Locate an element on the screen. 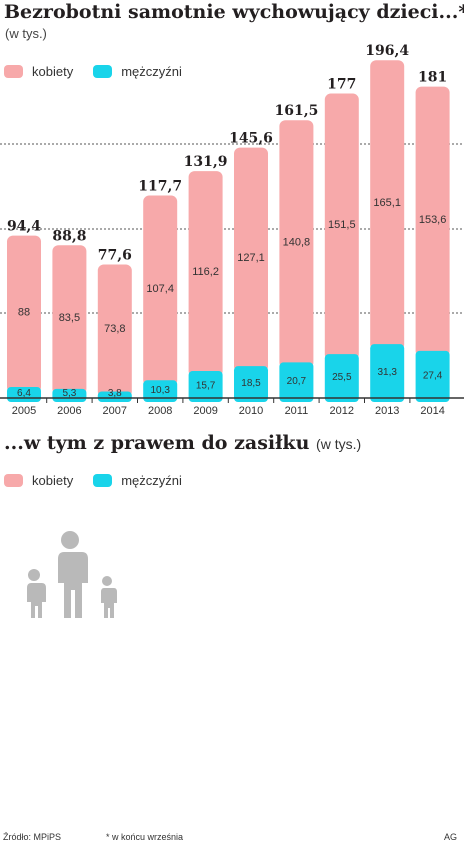 The width and height of the screenshot is (464, 854). tick-label-2006: 2006 is located at coordinates (69, 411).